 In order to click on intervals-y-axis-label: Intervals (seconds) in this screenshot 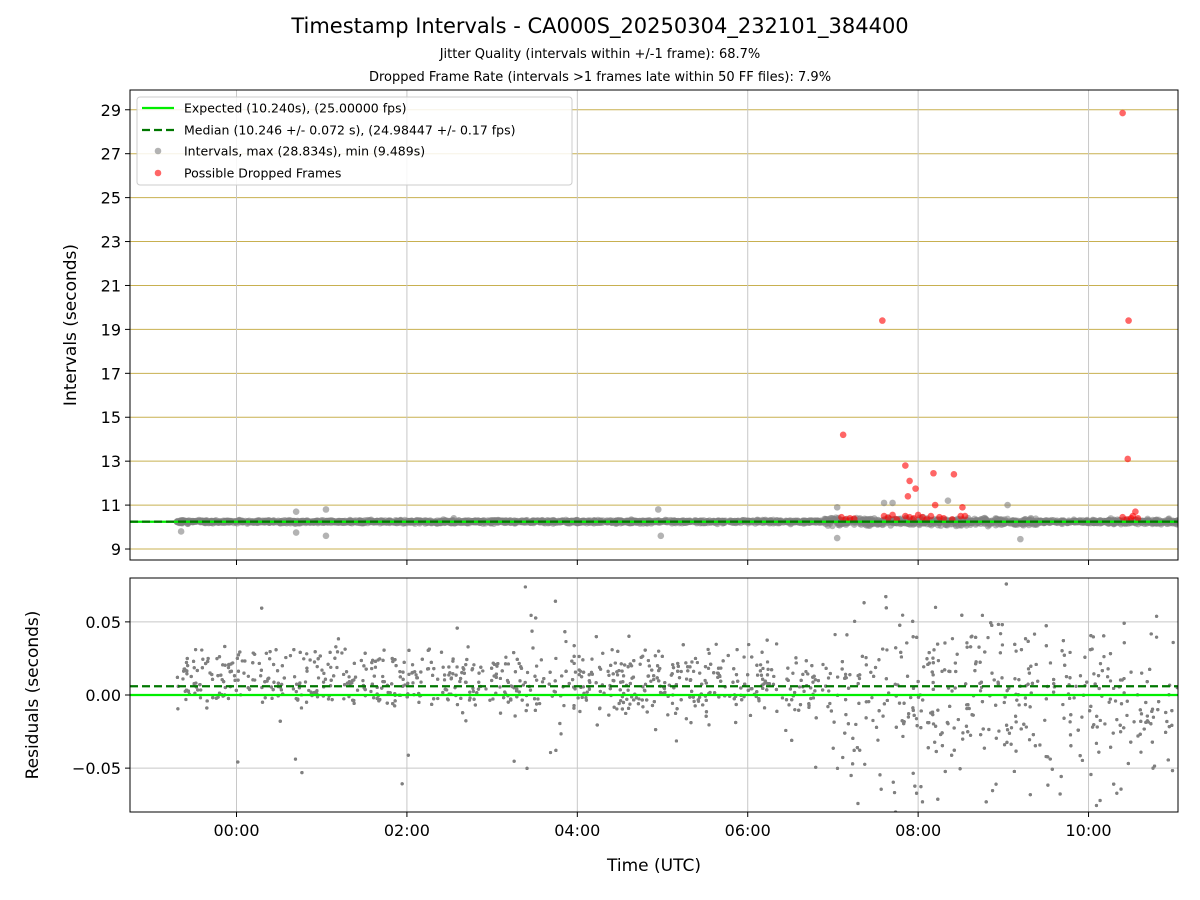, I will do `click(71, 325)`.